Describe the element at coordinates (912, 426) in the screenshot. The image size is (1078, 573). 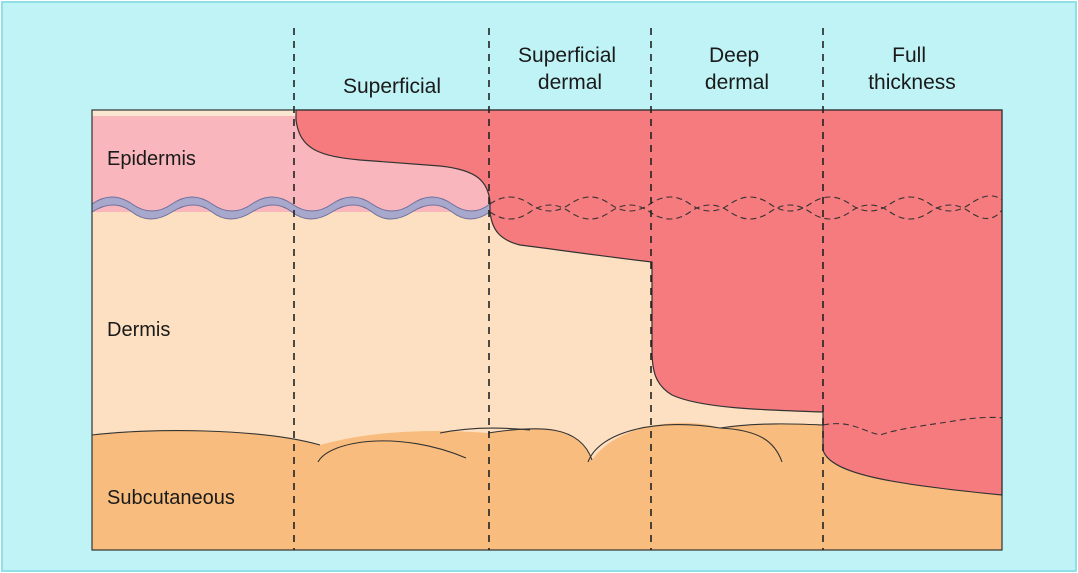
I see `damaged-fat-boundary` at that location.